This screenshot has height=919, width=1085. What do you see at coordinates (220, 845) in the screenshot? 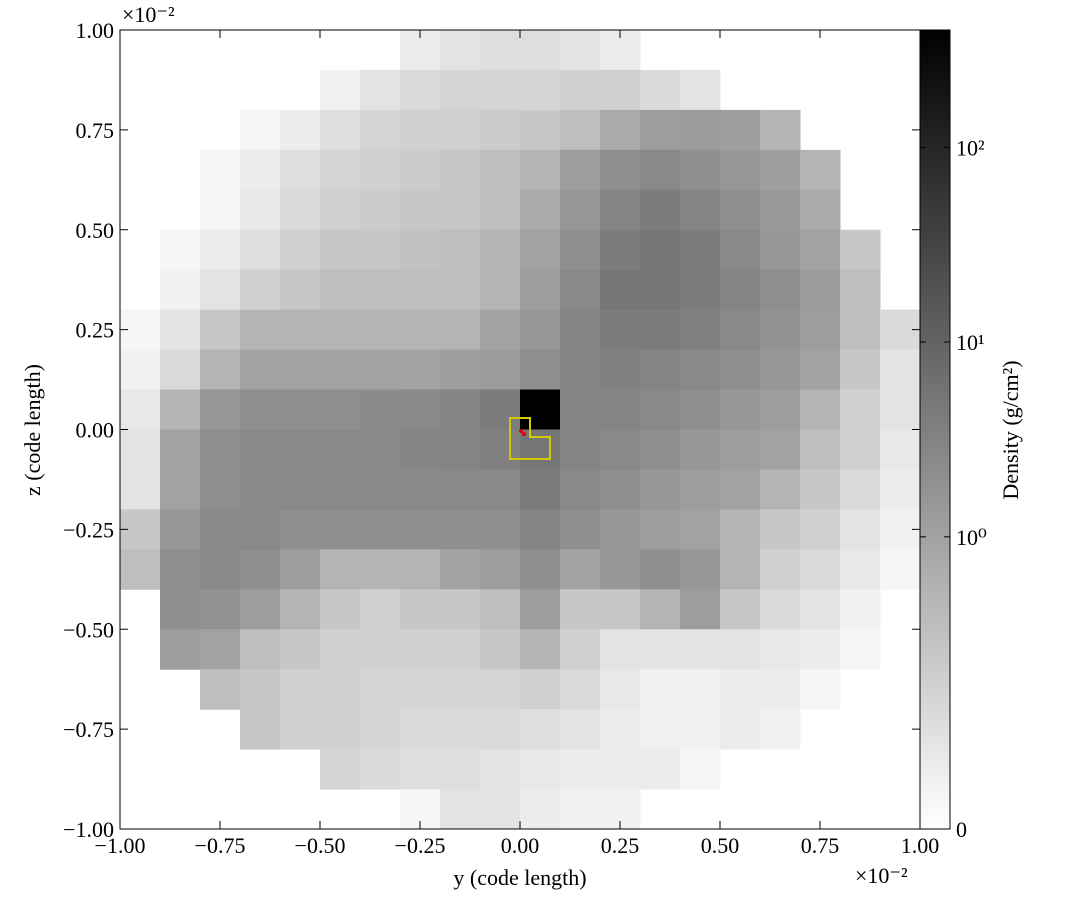
I see `x-tick-label: −0.75` at bounding box center [220, 845].